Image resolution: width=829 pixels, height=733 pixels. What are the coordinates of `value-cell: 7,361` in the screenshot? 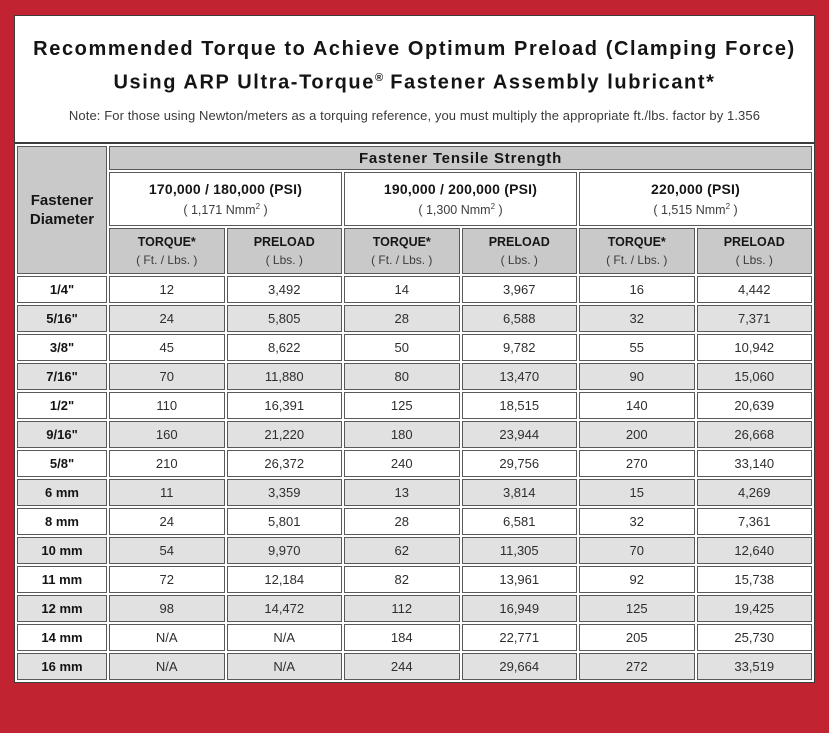 It's located at (754, 521).